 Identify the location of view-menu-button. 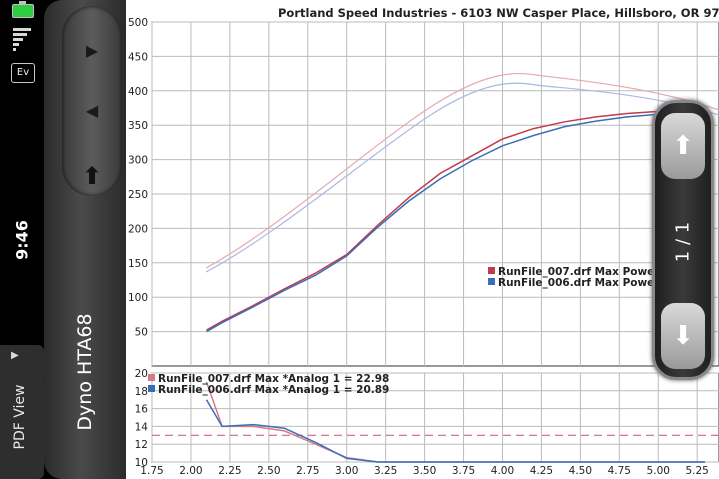
(22, 412).